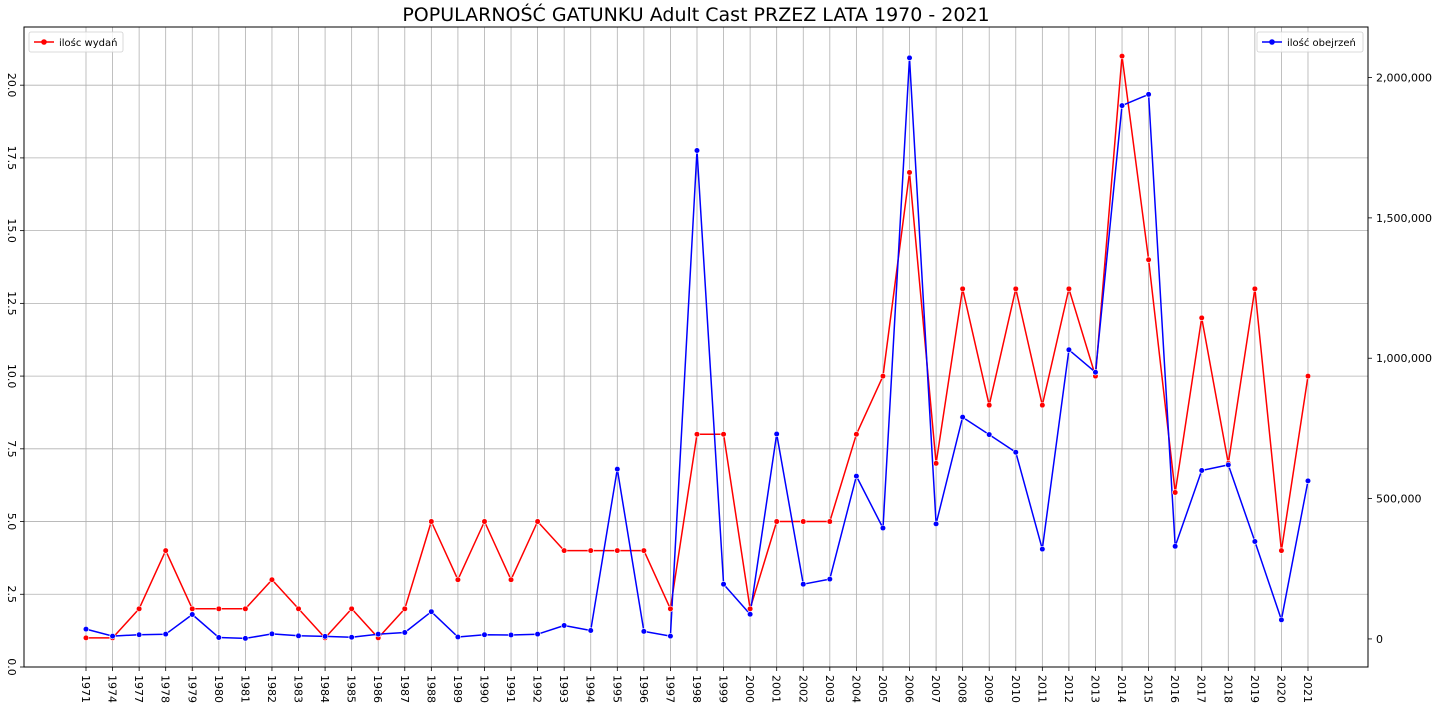 The height and width of the screenshot is (712, 1432). I want to click on left-tick-label: 17.5, so click(11, 158).